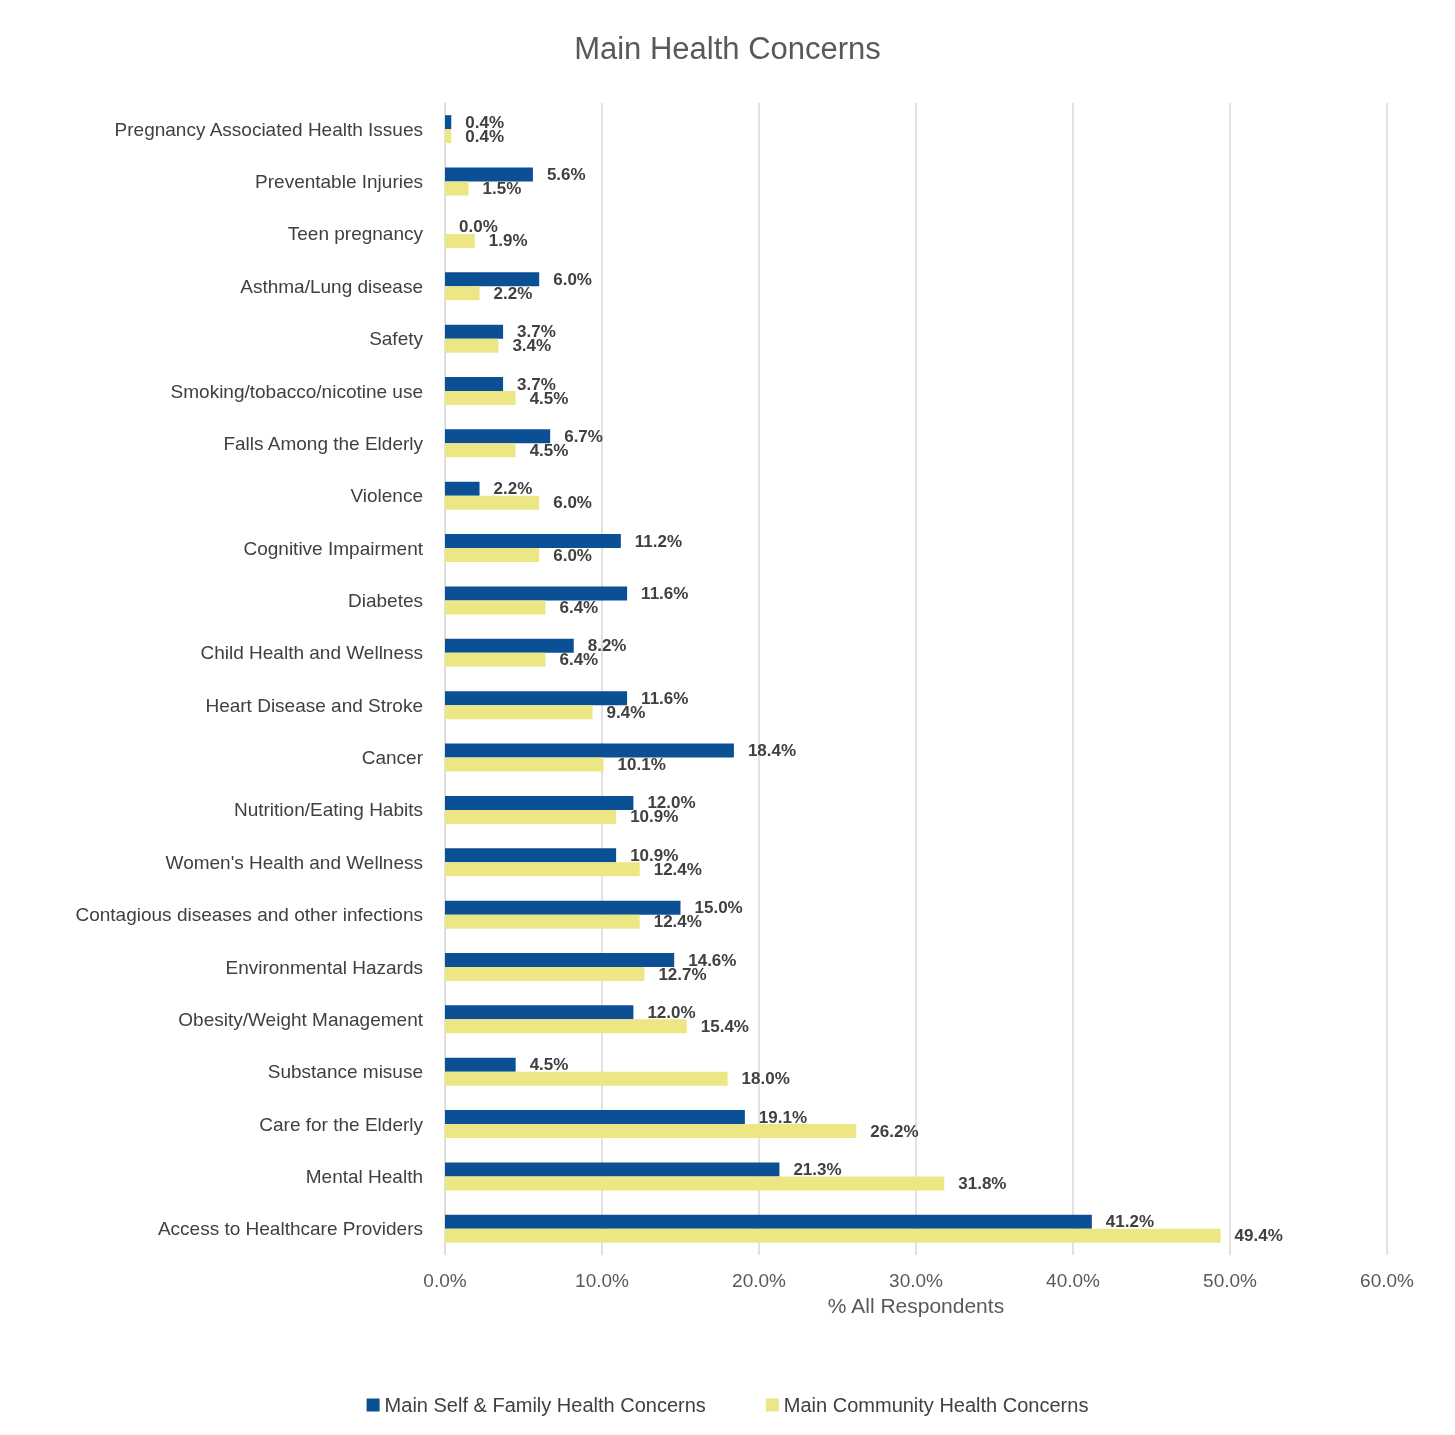  I want to click on x-tick-label: 30.0%, so click(916, 1280).